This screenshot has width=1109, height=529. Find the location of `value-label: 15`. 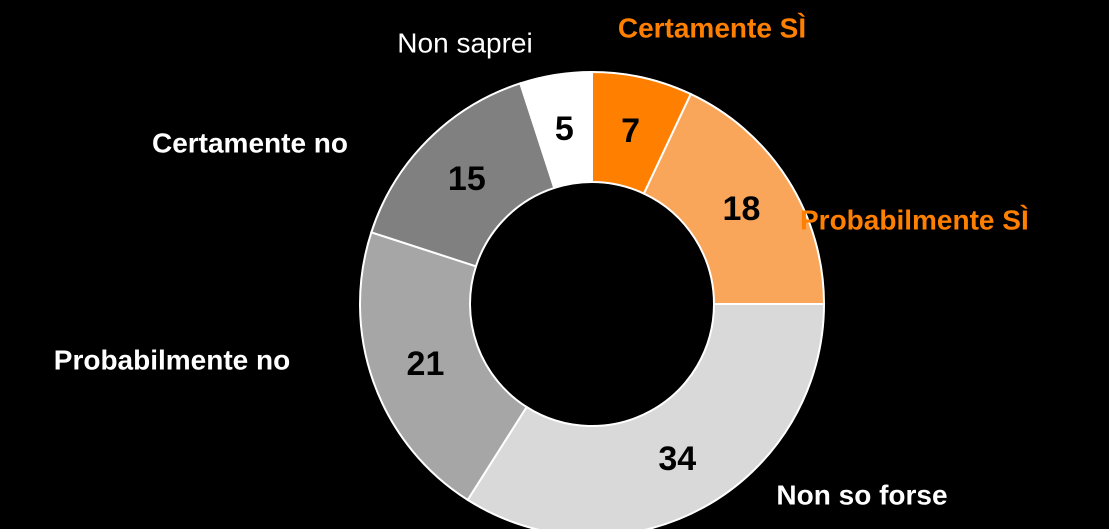

value-label: 15 is located at coordinates (467, 179).